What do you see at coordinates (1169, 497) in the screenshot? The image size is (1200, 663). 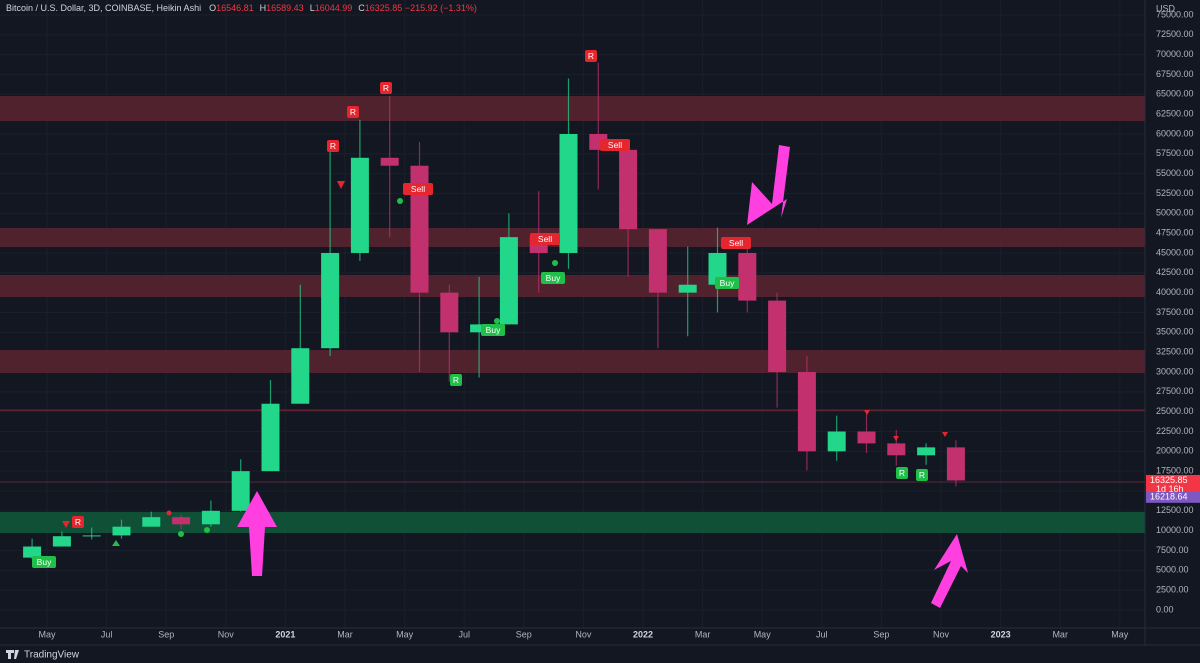 I see `price-tag-label: 16218.64` at bounding box center [1169, 497].